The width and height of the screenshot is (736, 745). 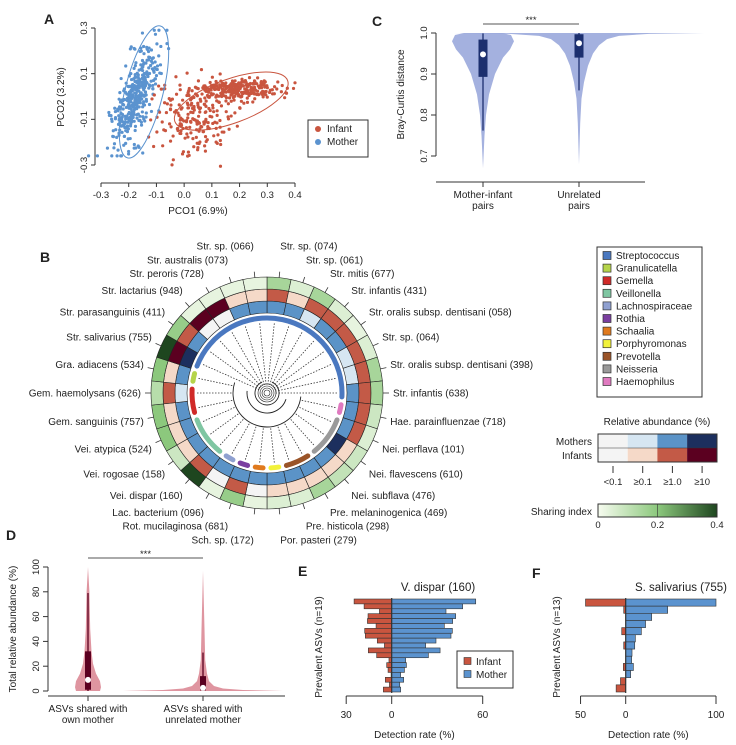 I want to click on abundance-bin-label: ≥1.0, so click(x=672, y=482).